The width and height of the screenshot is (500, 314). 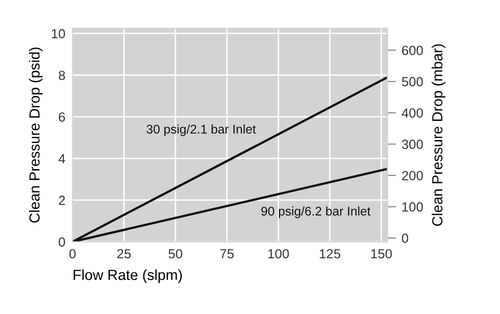 I want to click on y2-tick-label: 300, so click(x=412, y=145).